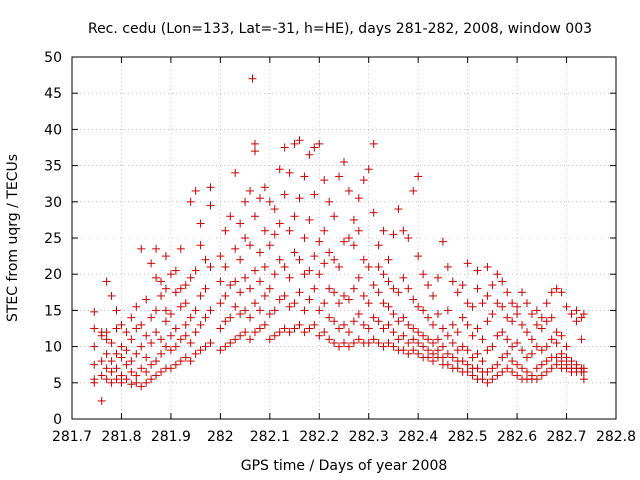  Describe the element at coordinates (270, 437) in the screenshot. I see `x-tick-label: 282.1` at that location.